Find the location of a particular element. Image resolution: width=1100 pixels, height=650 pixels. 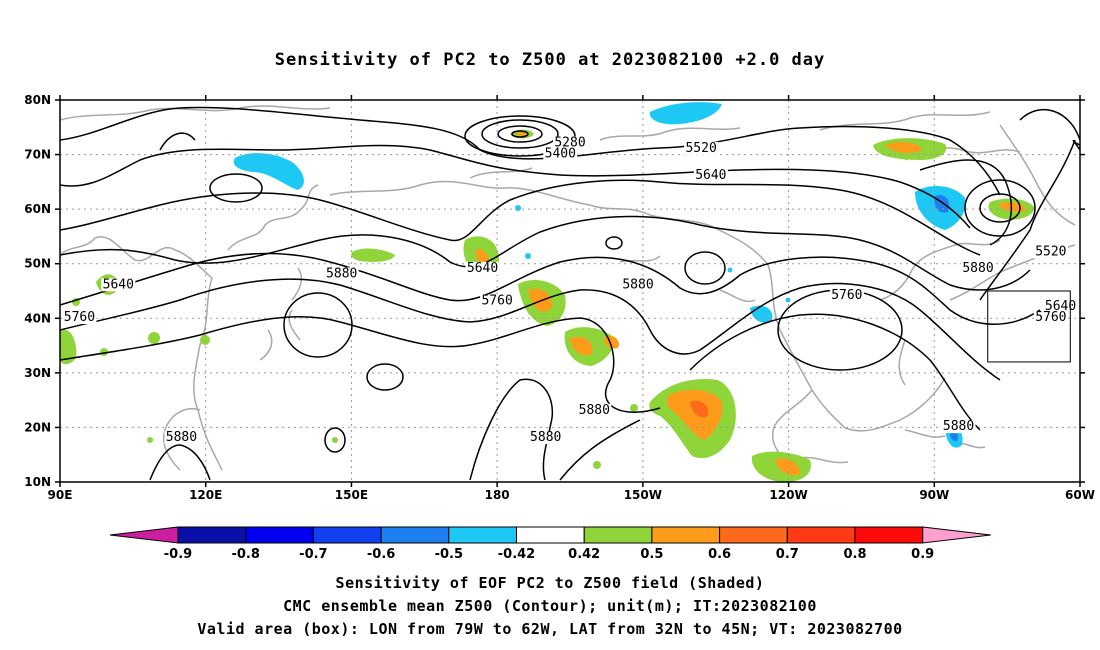

colorbar-label: -0.8 is located at coordinates (245, 554).